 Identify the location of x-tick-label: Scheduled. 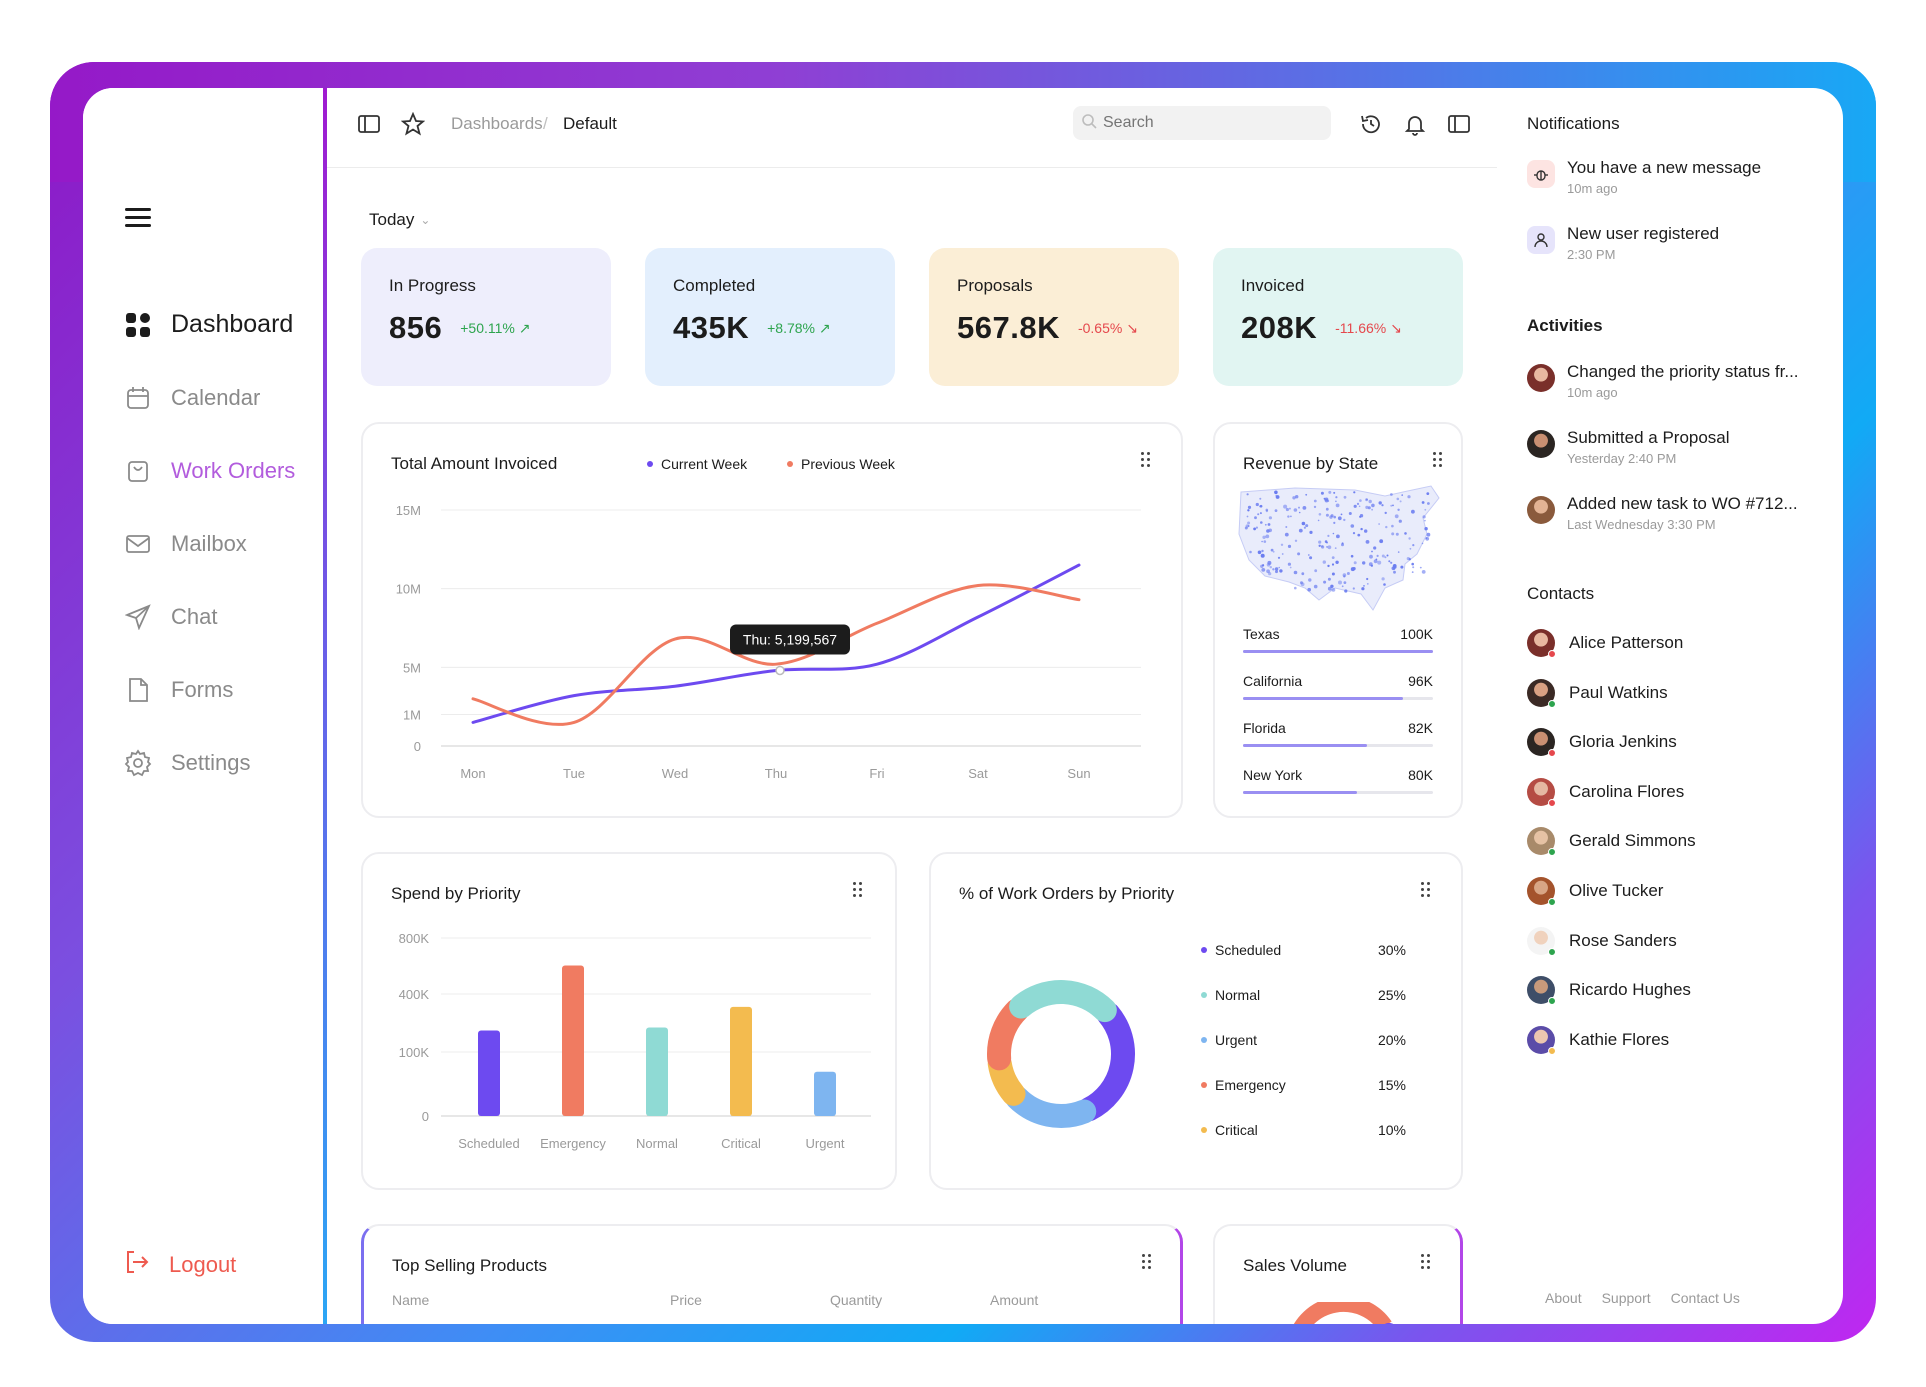
(488, 1143).